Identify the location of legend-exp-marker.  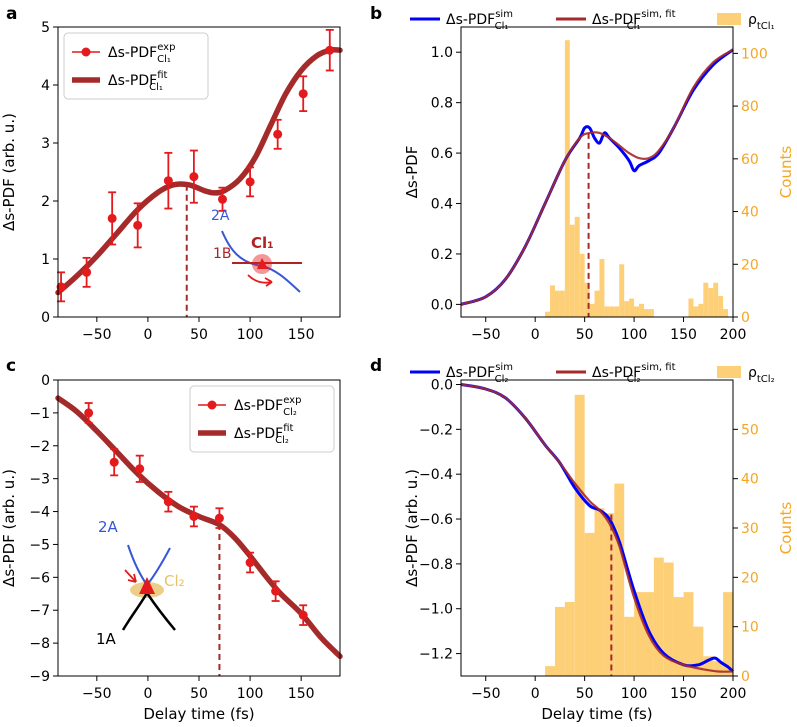
(86, 52).